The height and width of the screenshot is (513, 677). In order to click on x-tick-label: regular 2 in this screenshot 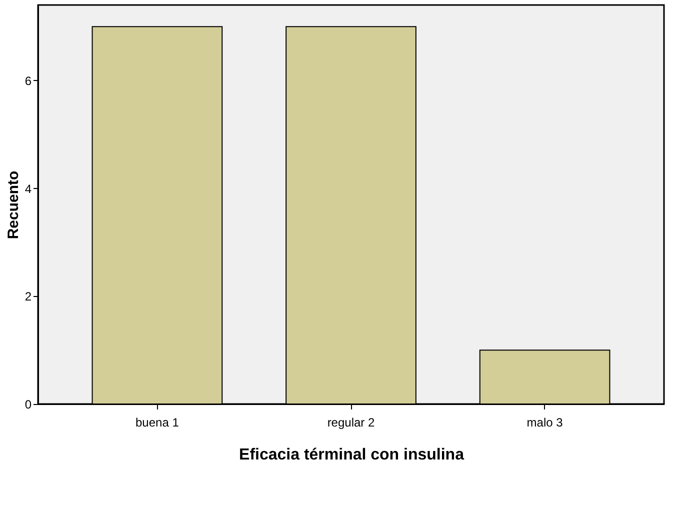, I will do `click(351, 423)`.